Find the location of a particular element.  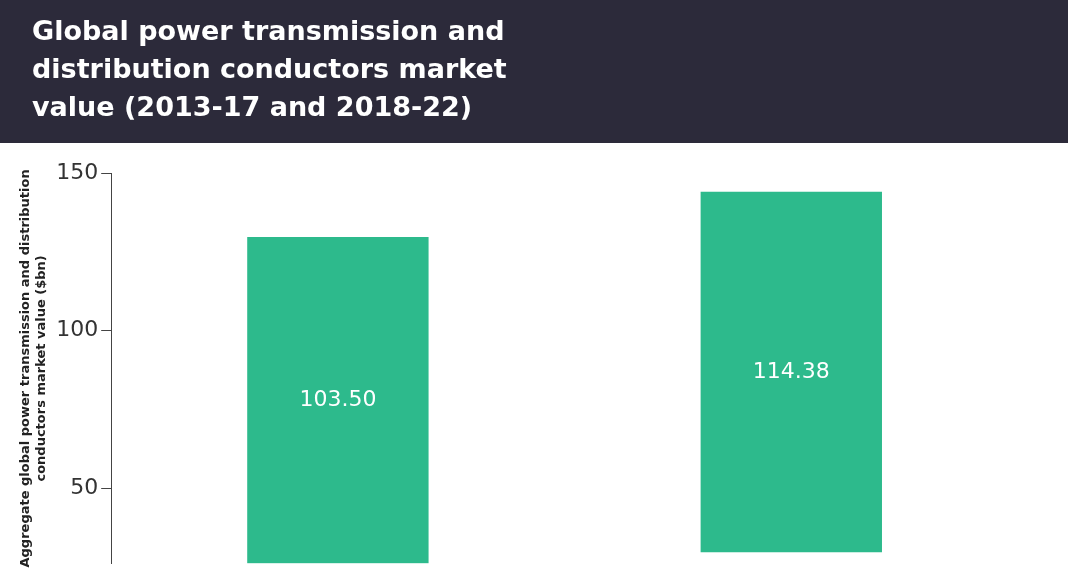

data-label: 114.38 is located at coordinates (791, 370).